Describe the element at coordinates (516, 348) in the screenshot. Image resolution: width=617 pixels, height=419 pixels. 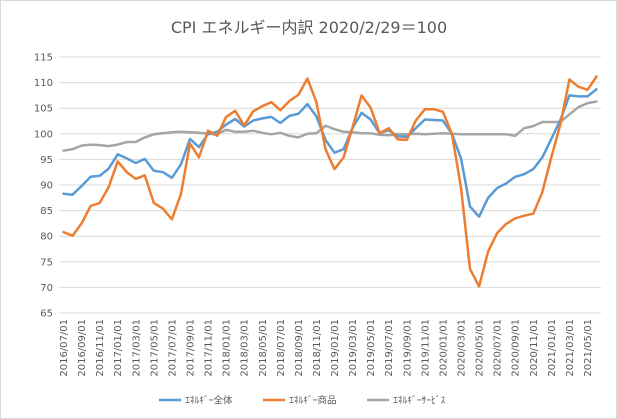
I see `x-tick-label: 2020/09/01` at that location.